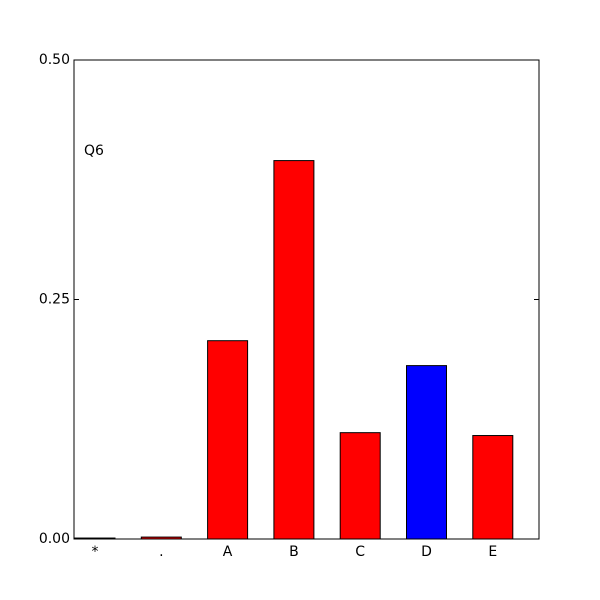 The image size is (600, 600). I want to click on annotation: Q6, so click(94, 151).